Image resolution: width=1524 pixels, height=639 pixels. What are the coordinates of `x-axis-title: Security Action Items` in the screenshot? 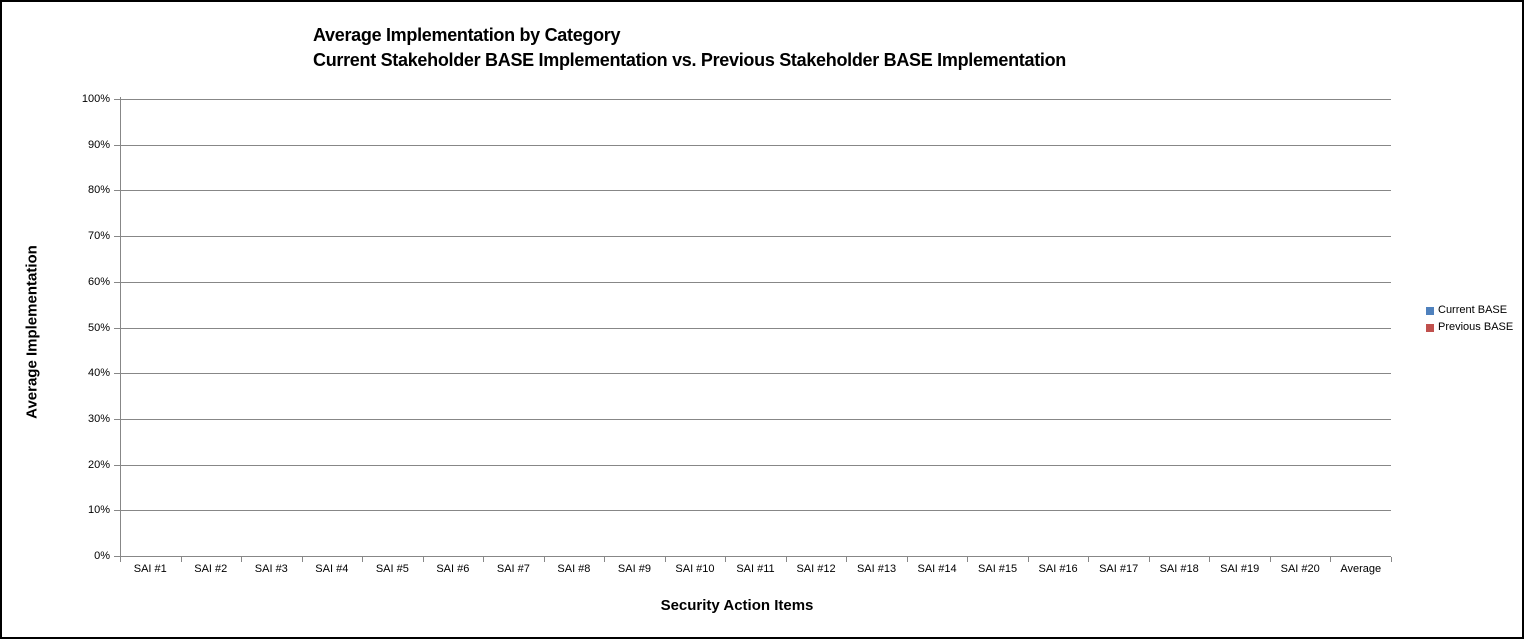 It's located at (737, 605).